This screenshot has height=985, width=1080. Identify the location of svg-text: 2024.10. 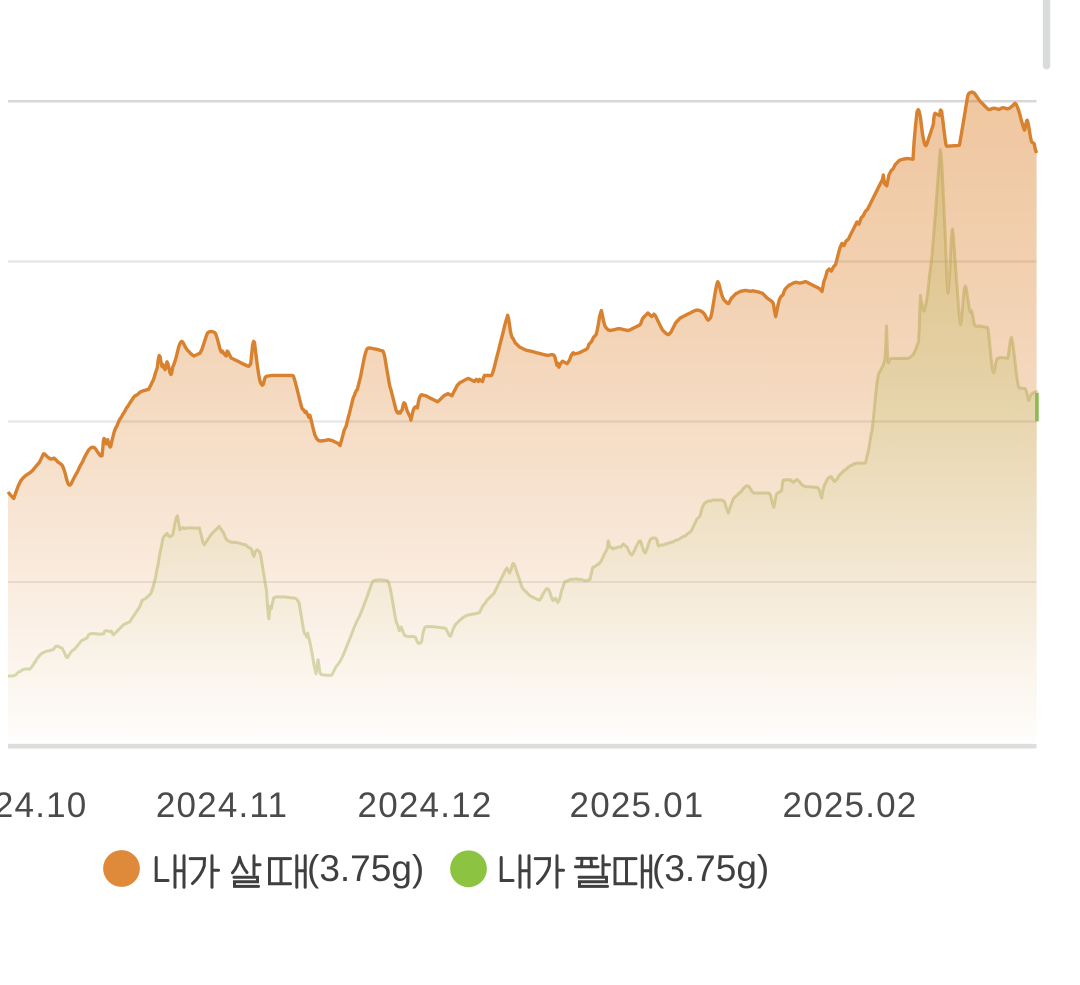
(43, 805).